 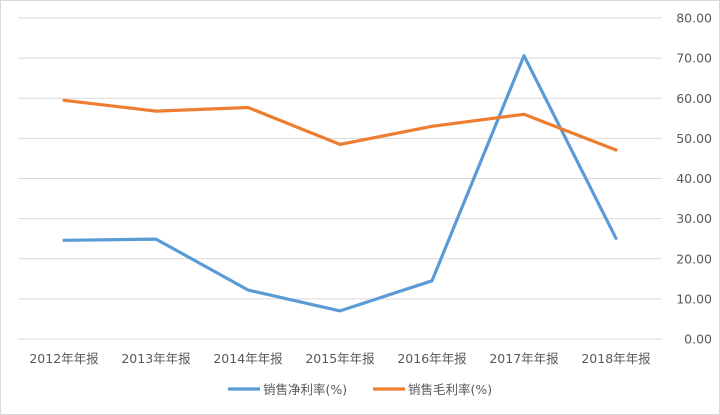 I want to click on legend-label: 销售净利率(%), so click(x=305, y=389).